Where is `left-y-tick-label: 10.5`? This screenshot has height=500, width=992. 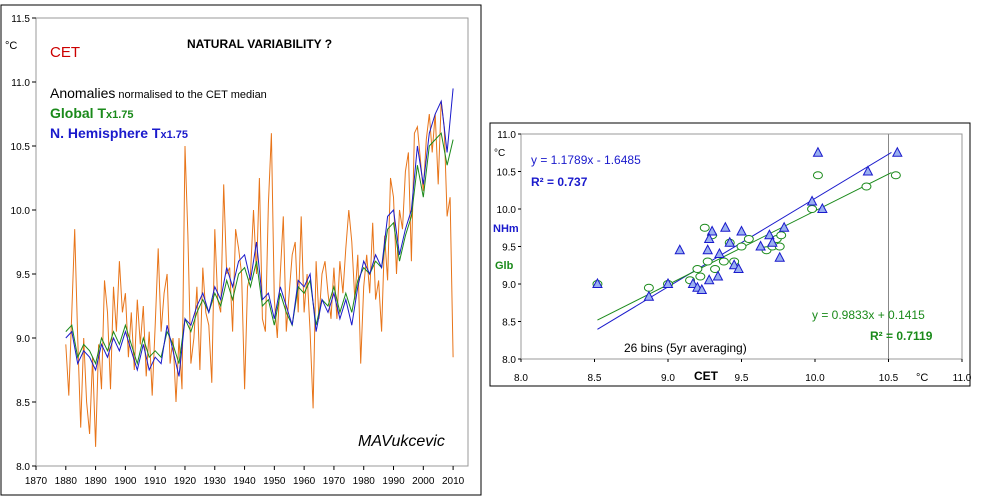 left-y-tick-label: 10.5 is located at coordinates (21, 147).